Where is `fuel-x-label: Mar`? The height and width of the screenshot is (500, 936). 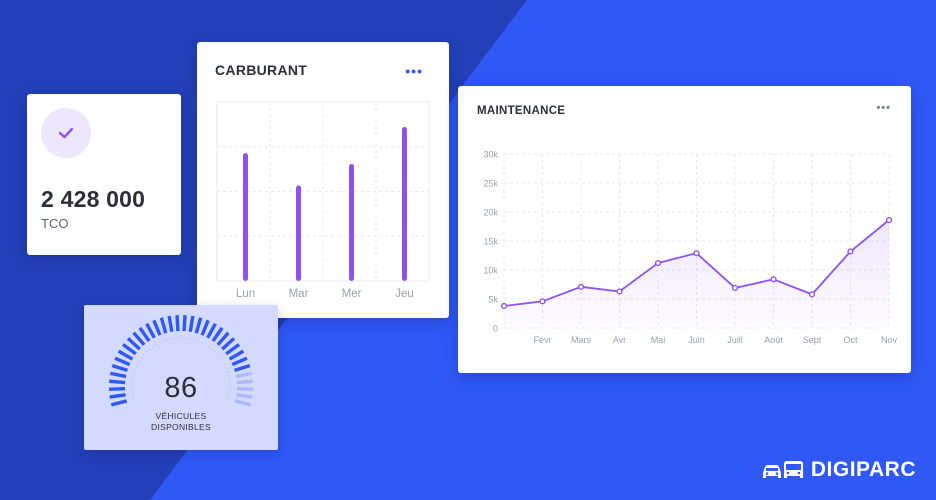 fuel-x-label: Mar is located at coordinates (299, 294).